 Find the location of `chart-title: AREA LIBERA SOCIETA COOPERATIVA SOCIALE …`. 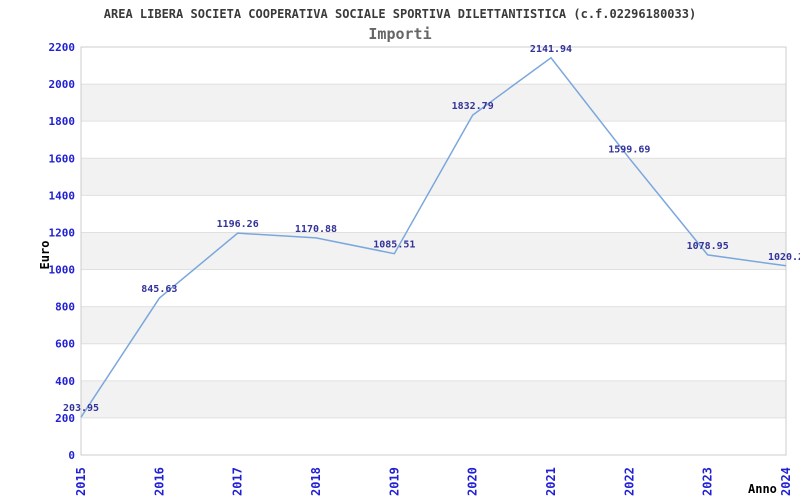

chart-title: AREA LIBERA SOCIETA COOPERATIVA SOCIALE … is located at coordinates (400, 14).